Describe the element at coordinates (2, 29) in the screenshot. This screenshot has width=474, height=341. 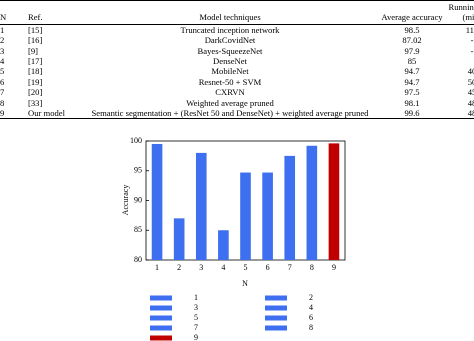
I see `table-cell: 1` at that location.